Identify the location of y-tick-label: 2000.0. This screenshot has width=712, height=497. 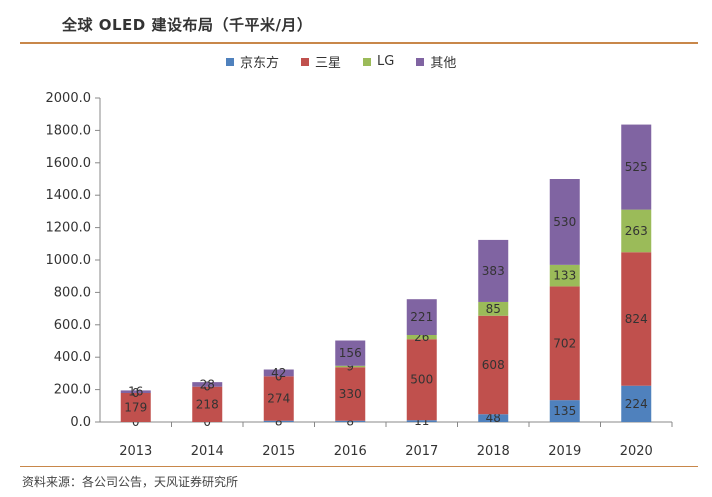
(69, 98).